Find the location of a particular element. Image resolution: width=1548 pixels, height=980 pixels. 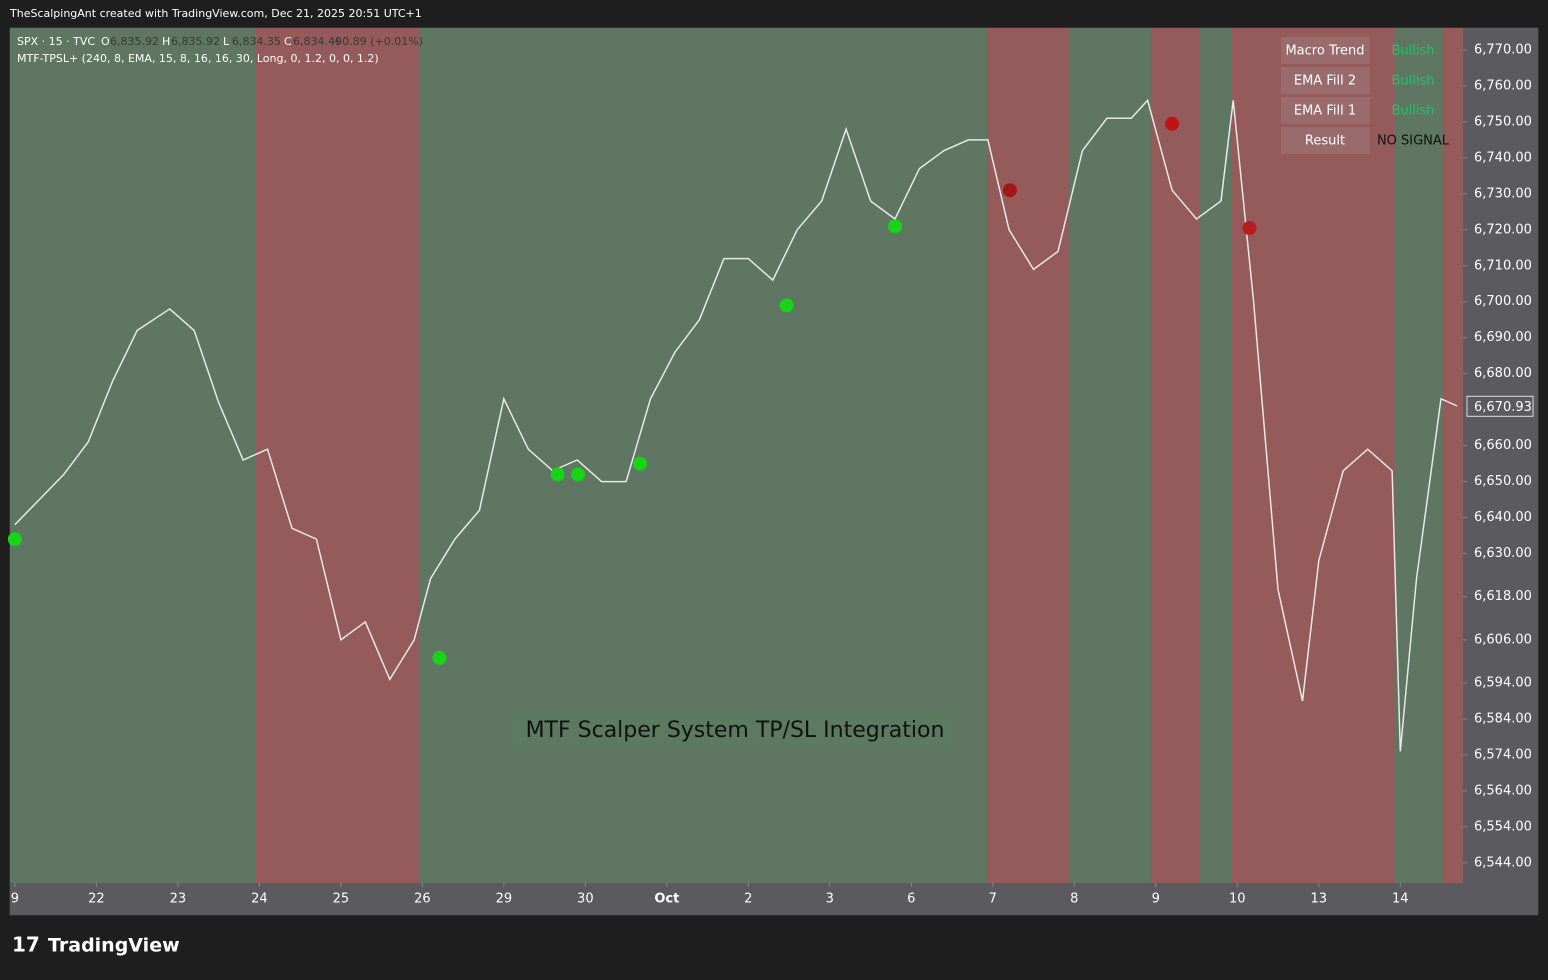

last-price-label: 6,670.93 is located at coordinates (1503, 407).